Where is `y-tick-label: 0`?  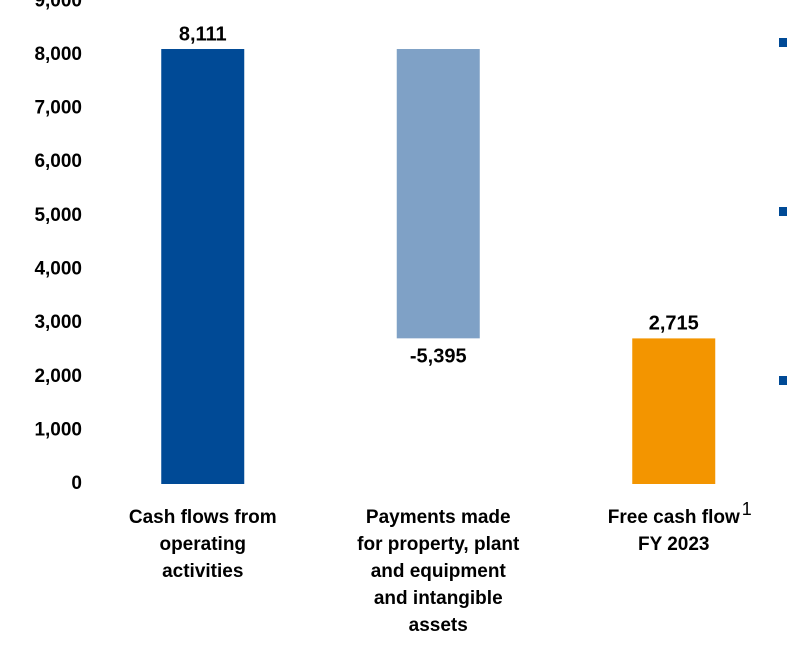
y-tick-label: 0 is located at coordinates (76, 483).